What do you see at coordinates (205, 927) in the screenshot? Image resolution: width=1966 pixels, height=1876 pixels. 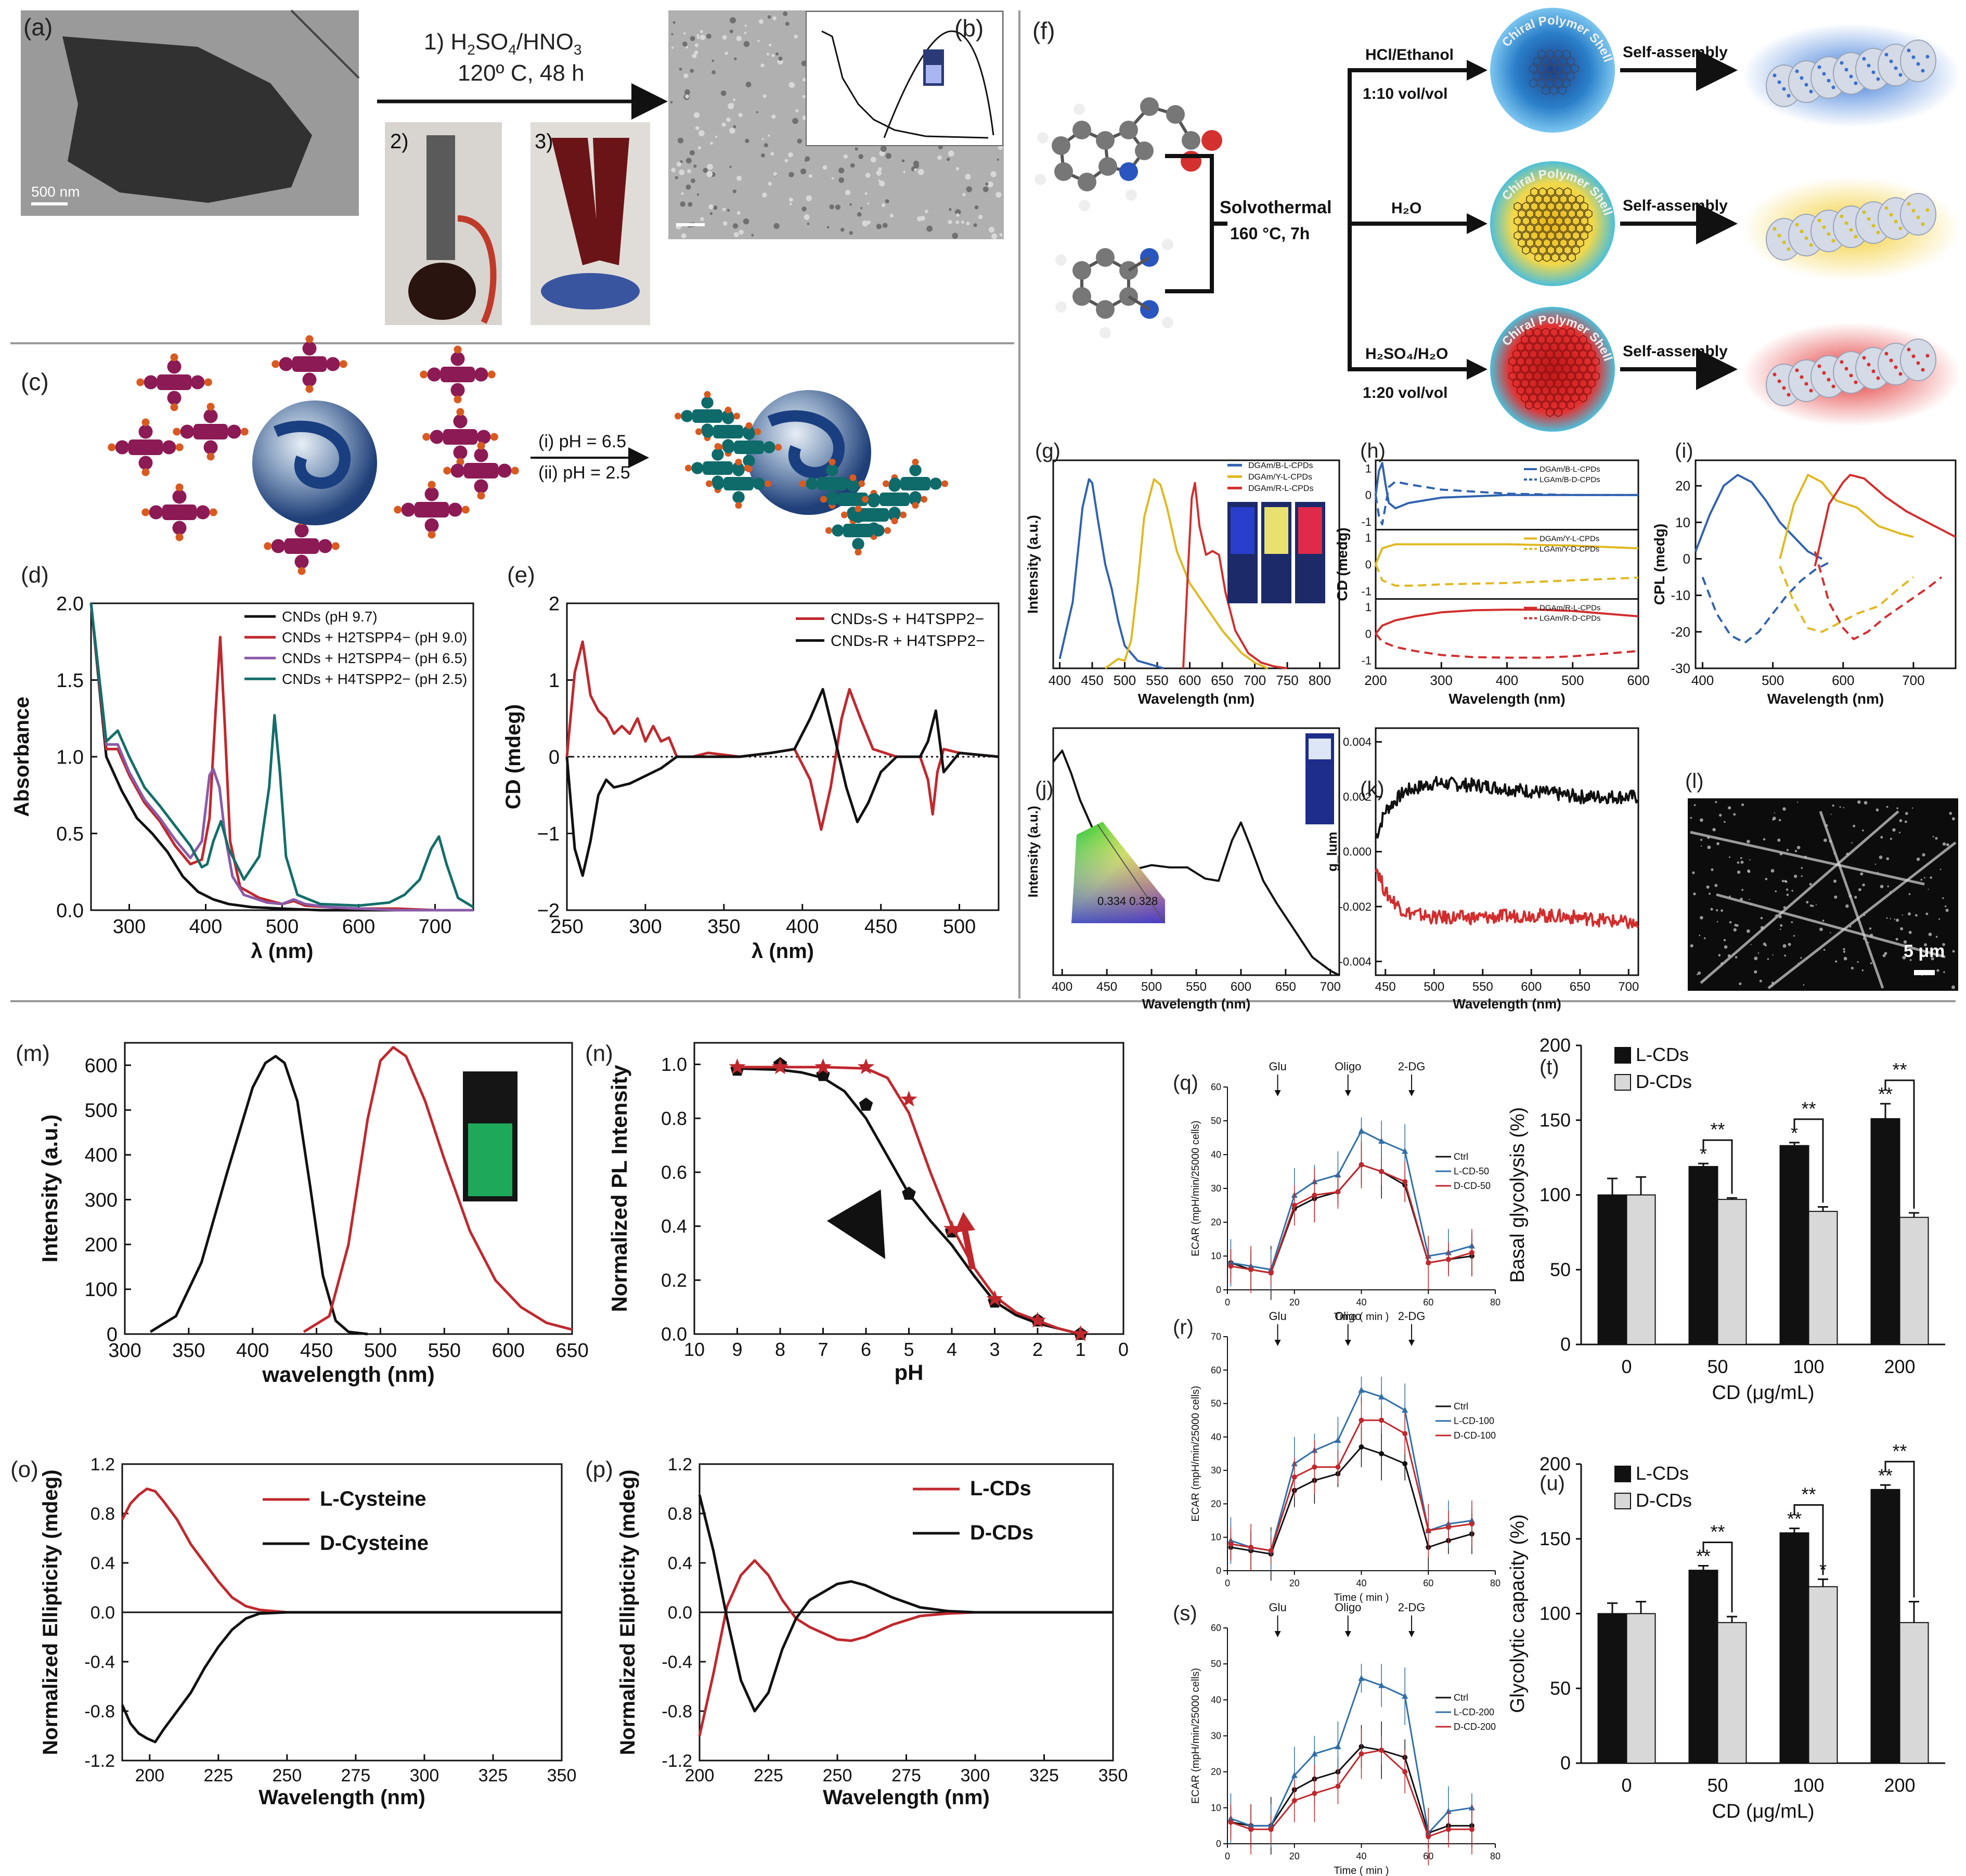 I see `x-tick-label: 400` at bounding box center [205, 927].